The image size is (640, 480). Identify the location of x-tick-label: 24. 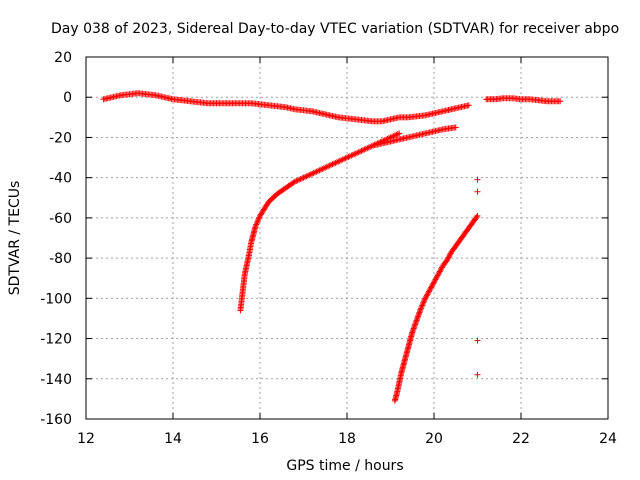
(608, 439).